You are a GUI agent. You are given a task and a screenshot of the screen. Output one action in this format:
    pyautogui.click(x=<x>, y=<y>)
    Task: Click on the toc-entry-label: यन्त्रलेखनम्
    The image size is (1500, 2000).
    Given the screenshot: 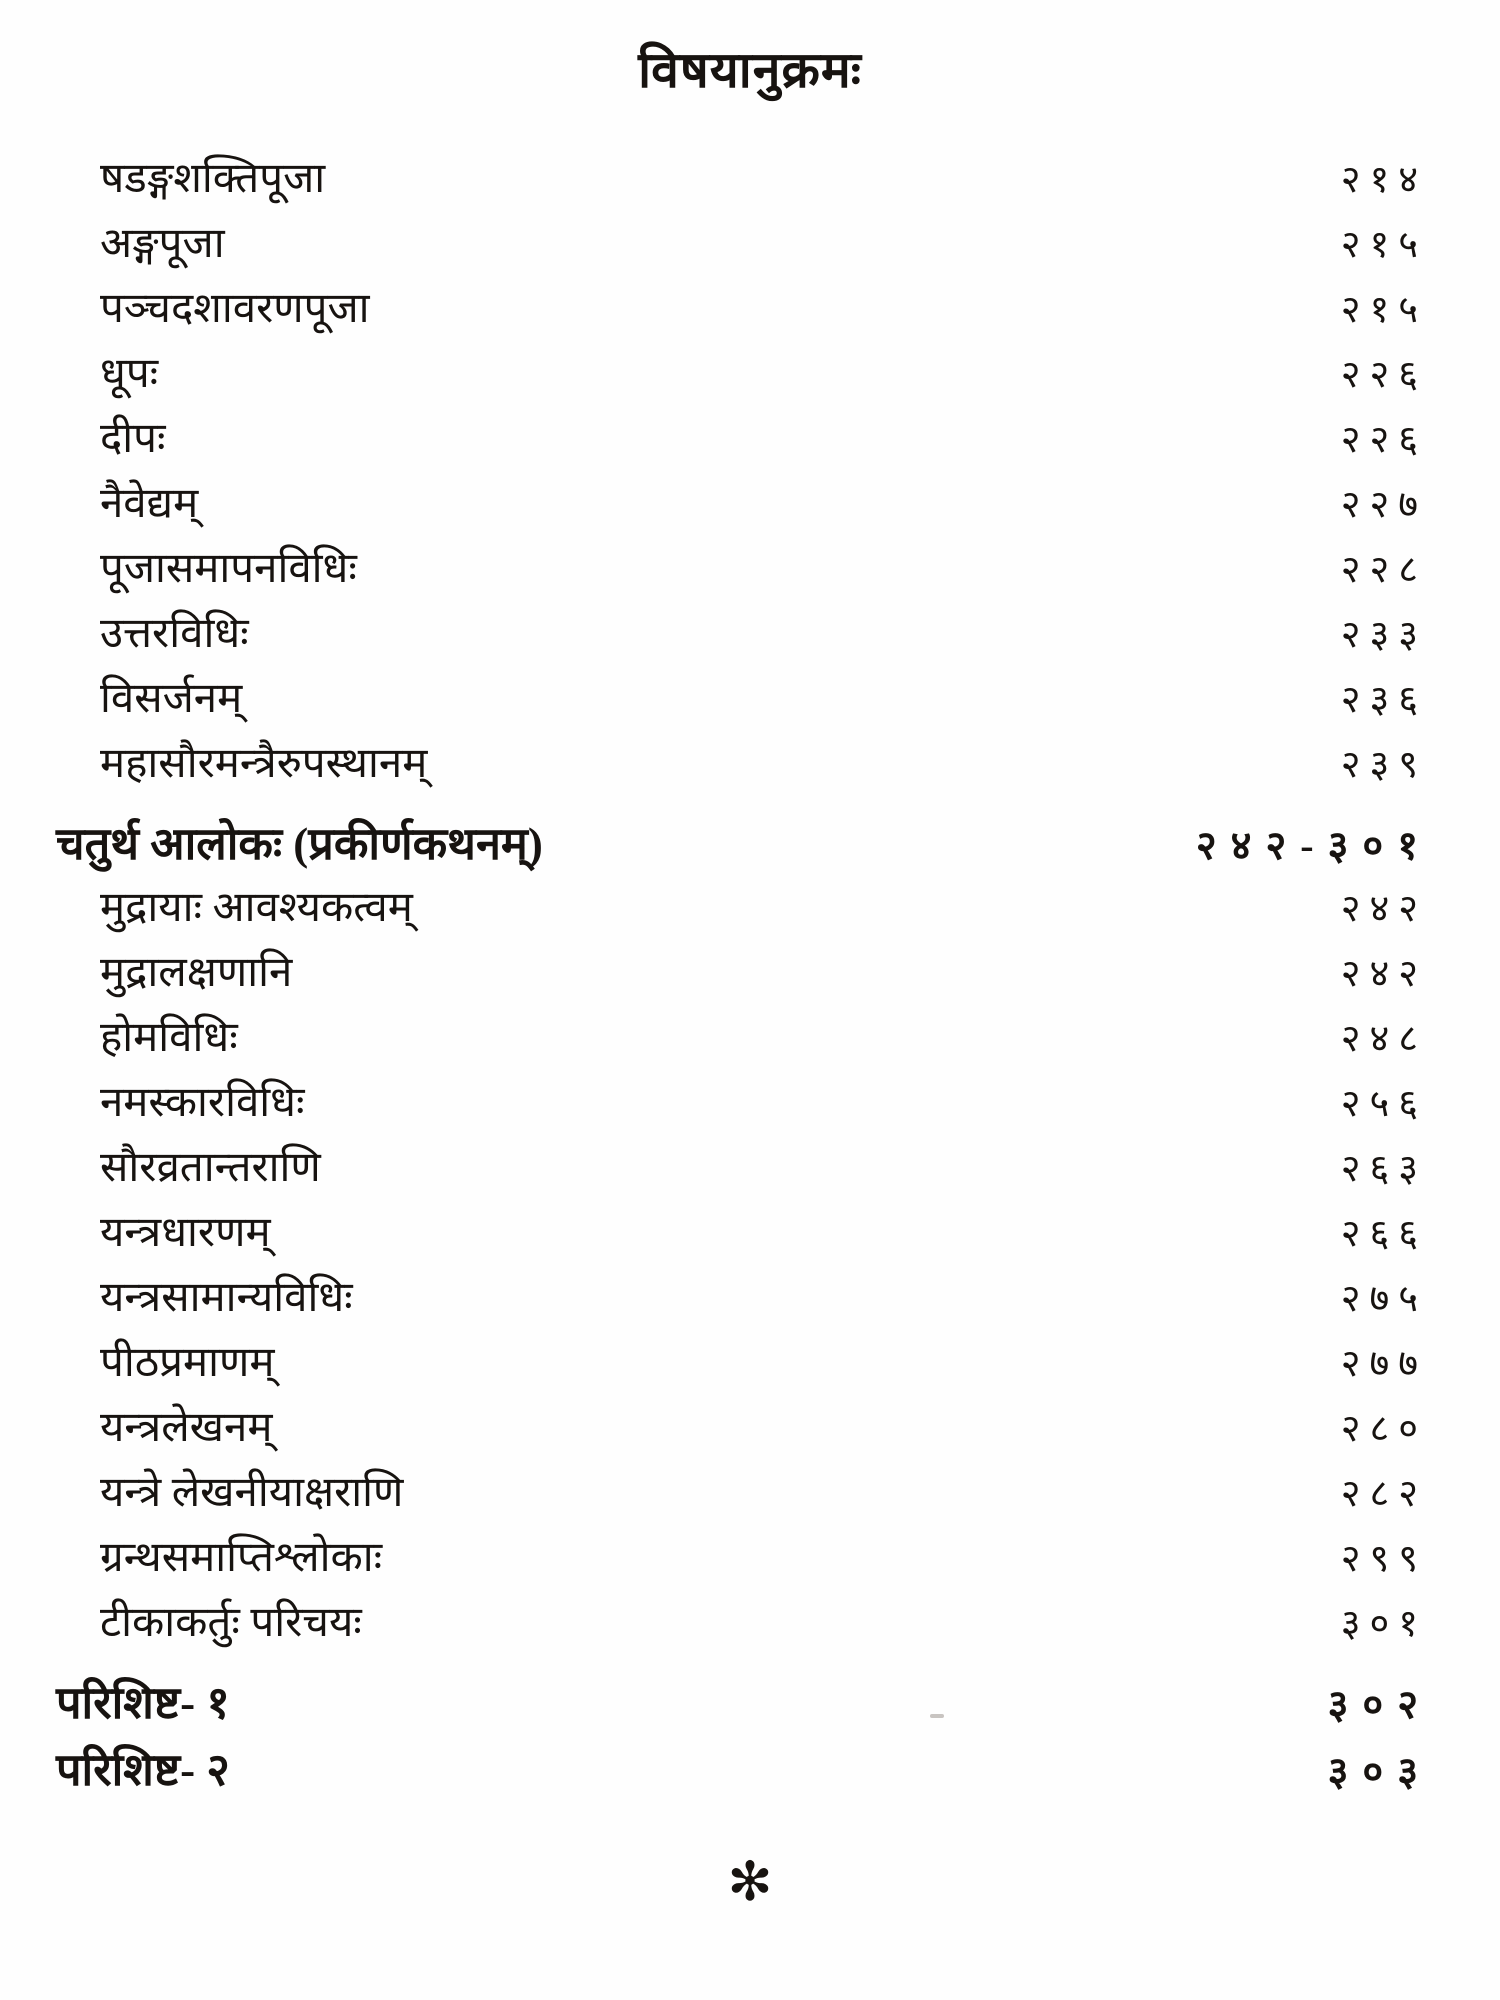 What is the action you would take?
    pyautogui.click(x=186, y=1428)
    